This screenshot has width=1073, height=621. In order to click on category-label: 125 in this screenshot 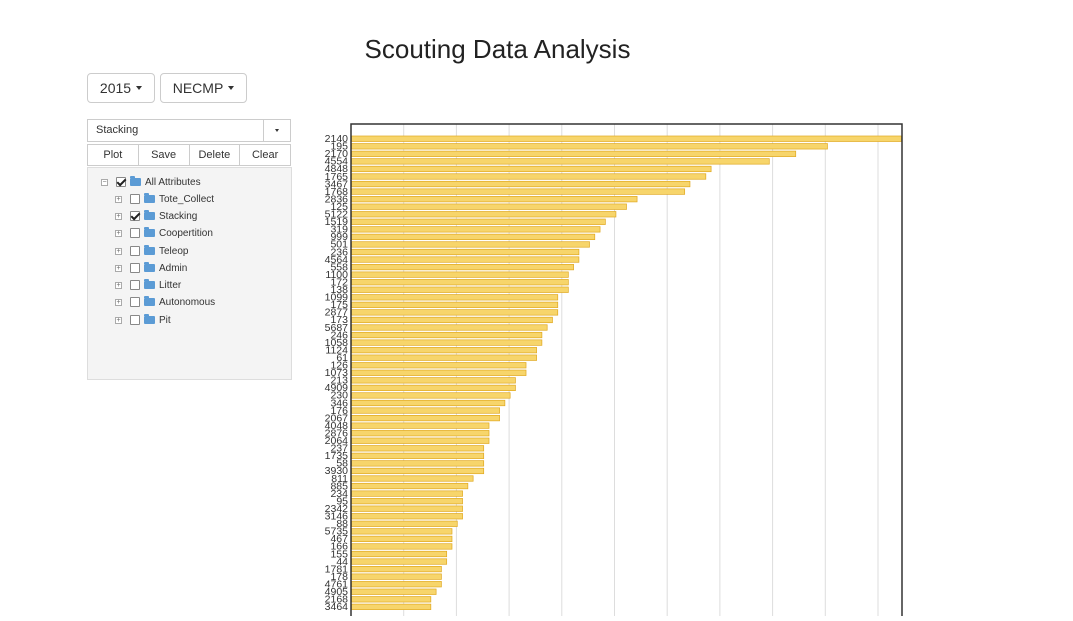, I will do `click(339, 207)`.